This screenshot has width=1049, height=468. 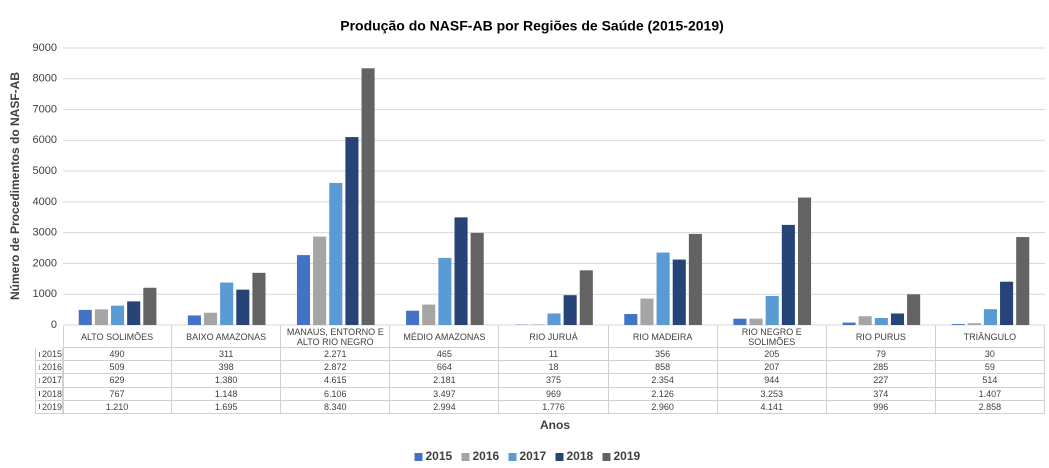 I want to click on table-value: 2.994, so click(x=445, y=407).